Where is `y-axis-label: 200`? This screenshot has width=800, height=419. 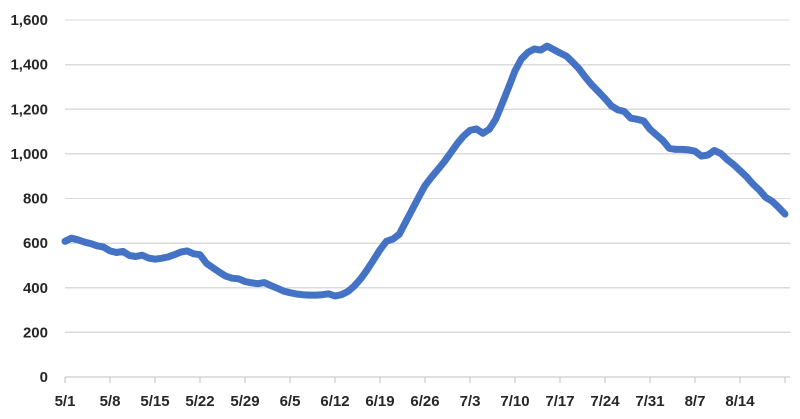
y-axis-label: 200 is located at coordinates (35, 332).